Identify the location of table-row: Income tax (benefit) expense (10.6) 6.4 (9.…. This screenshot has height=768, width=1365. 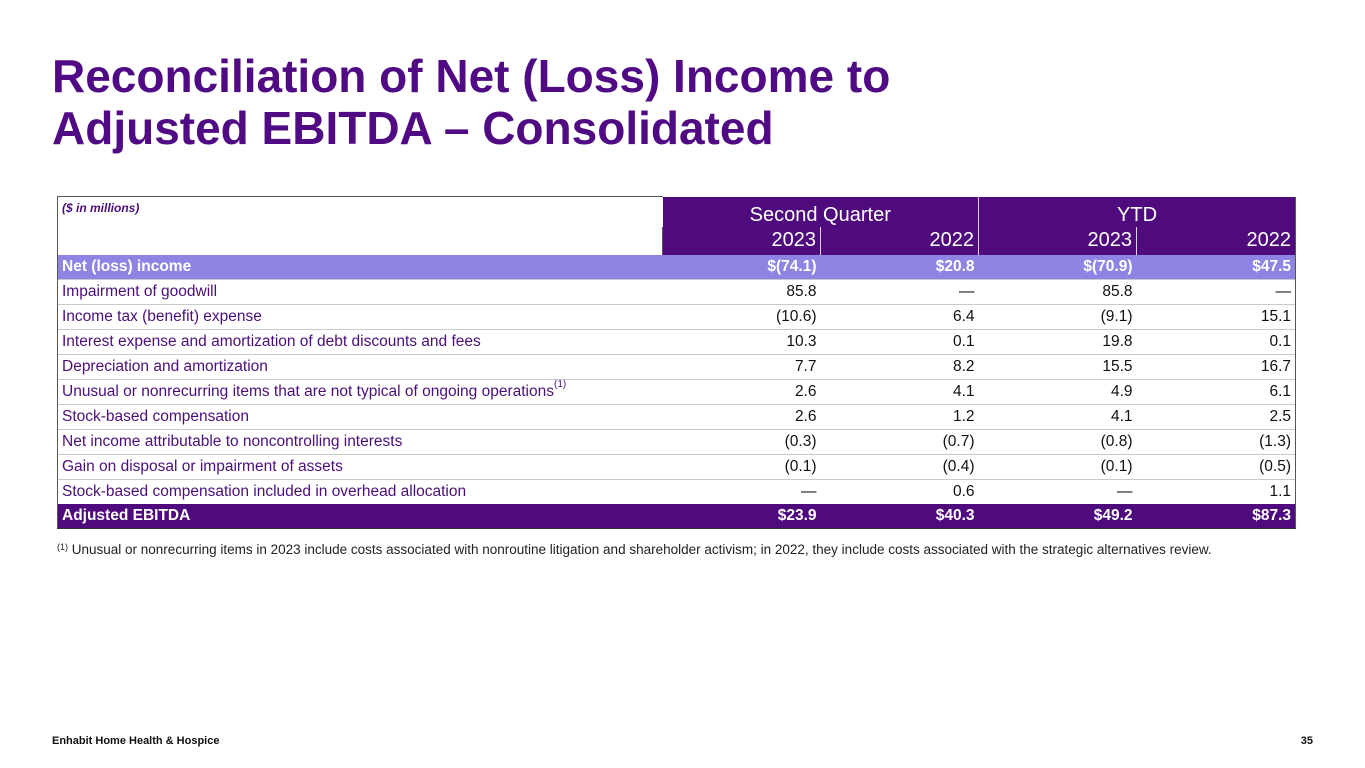
(677, 316).